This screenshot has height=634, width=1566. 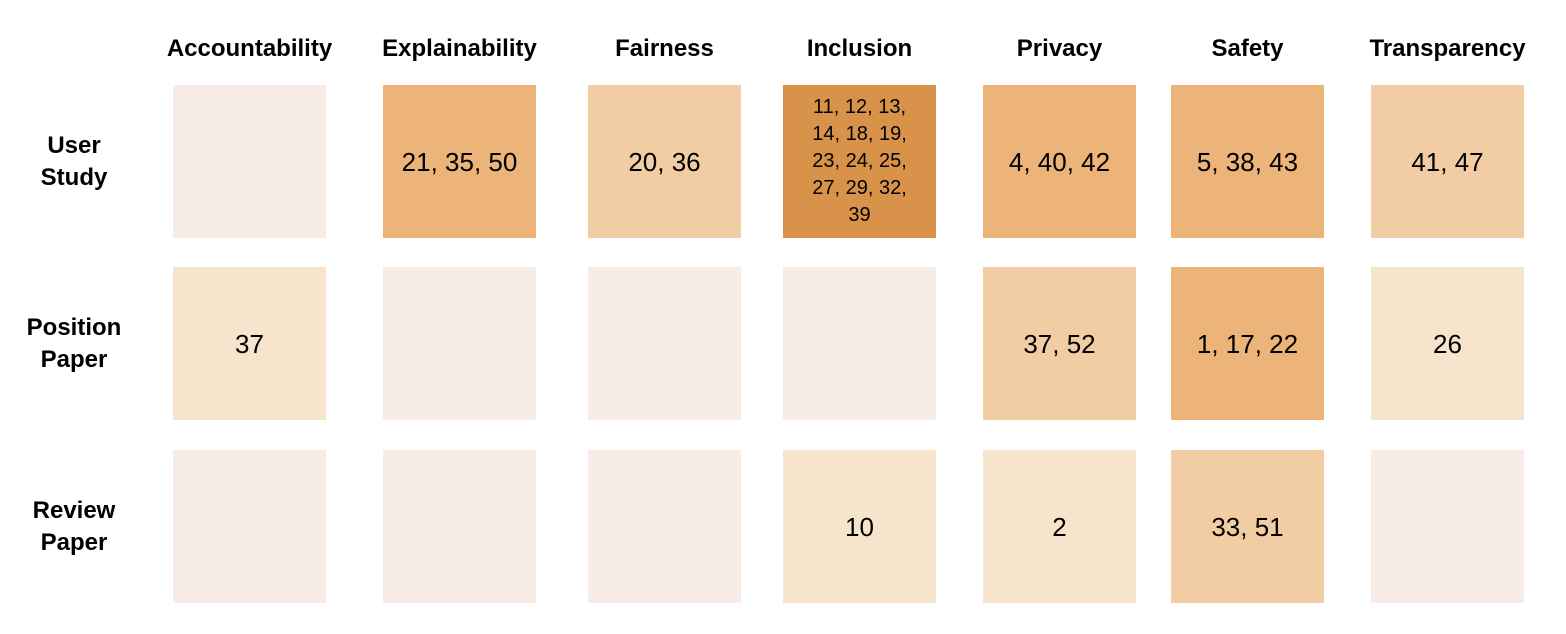 I want to click on cell-value-label: 4, 40, 42, so click(x=1059, y=161).